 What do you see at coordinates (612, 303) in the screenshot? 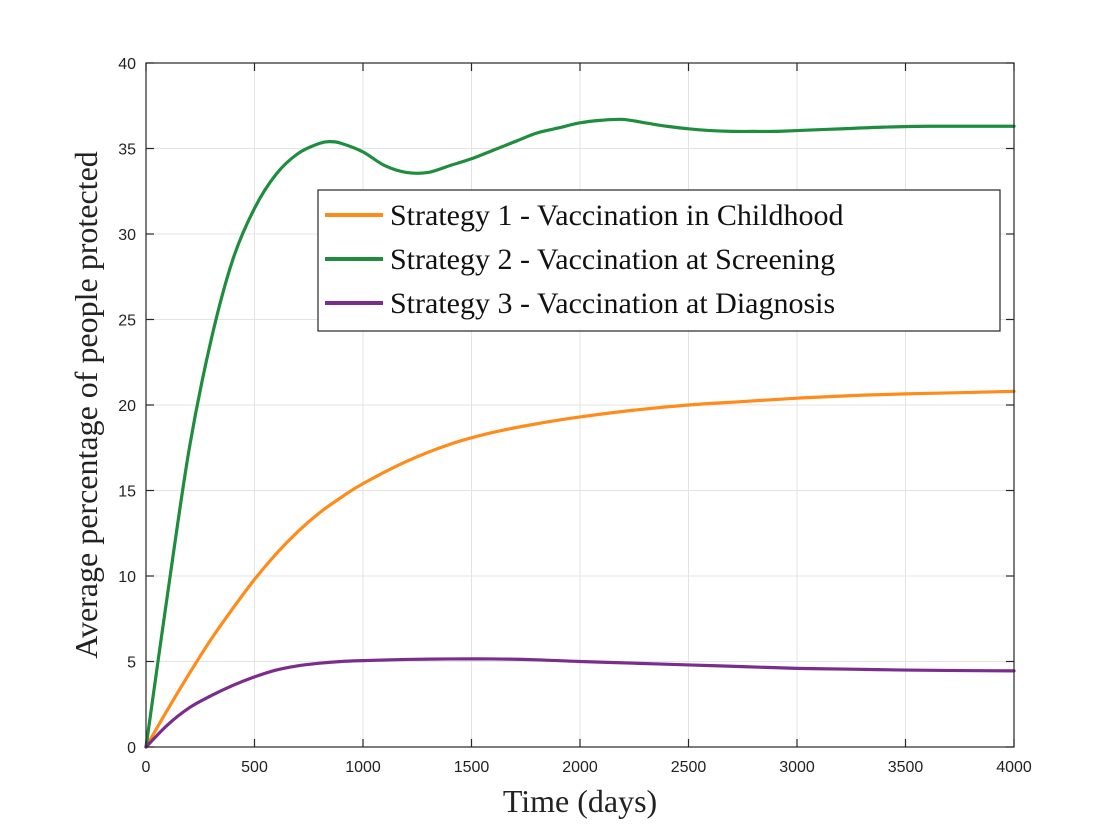
I see `legend-label-strategy-3: Strategy 3 - Vaccination at Diagnosis` at bounding box center [612, 303].